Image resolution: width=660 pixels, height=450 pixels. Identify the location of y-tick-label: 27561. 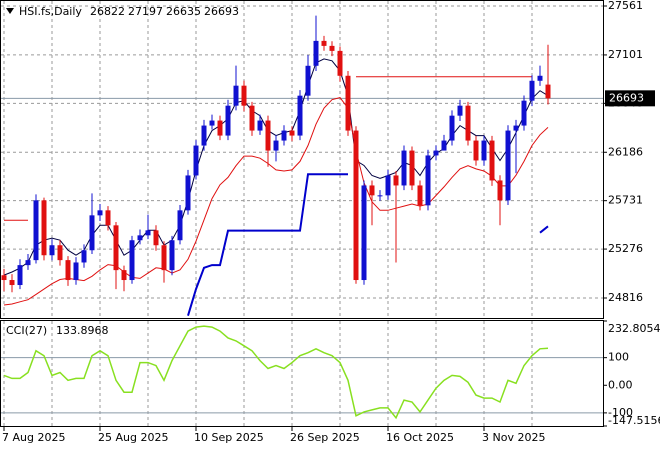
(625, 6).